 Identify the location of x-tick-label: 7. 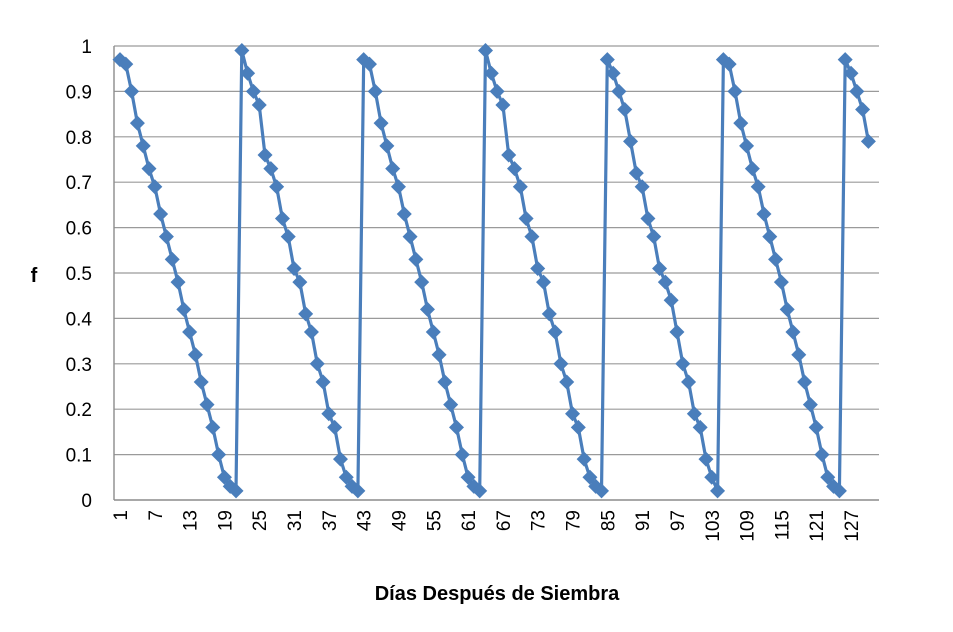
(156, 515).